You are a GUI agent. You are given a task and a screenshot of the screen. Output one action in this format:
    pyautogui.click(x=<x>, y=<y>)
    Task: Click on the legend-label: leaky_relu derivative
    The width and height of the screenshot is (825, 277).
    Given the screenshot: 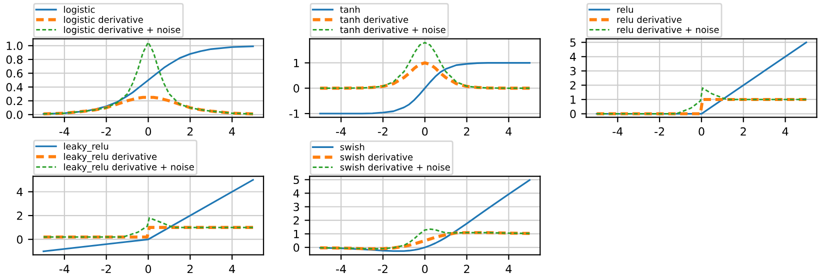 What is the action you would take?
    pyautogui.click(x=110, y=157)
    